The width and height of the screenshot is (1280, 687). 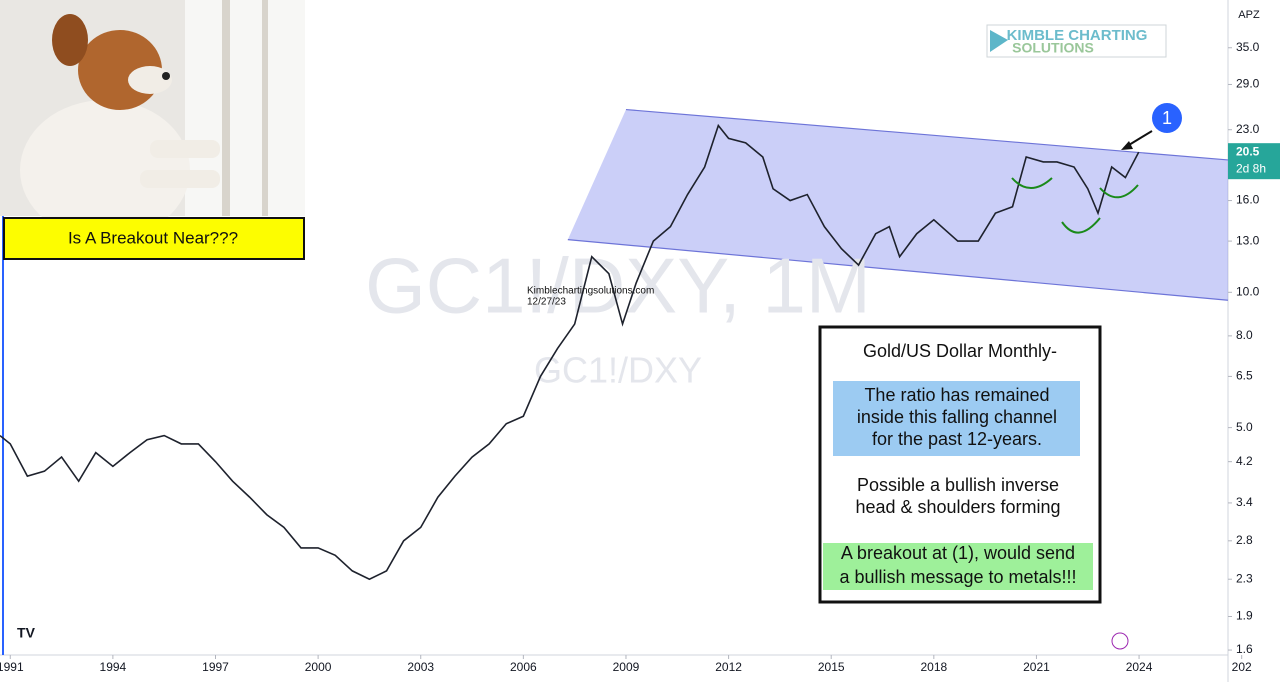 I want to click on watermark: GC1!/DXY, 1M, so click(x=618, y=286).